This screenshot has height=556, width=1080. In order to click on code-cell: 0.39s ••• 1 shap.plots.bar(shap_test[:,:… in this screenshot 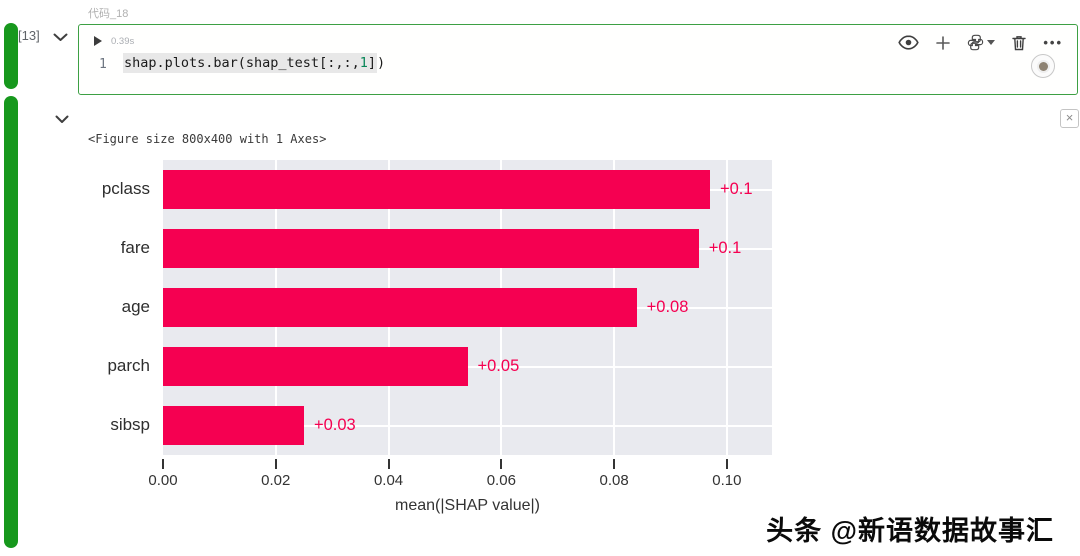, I will do `click(578, 59)`.